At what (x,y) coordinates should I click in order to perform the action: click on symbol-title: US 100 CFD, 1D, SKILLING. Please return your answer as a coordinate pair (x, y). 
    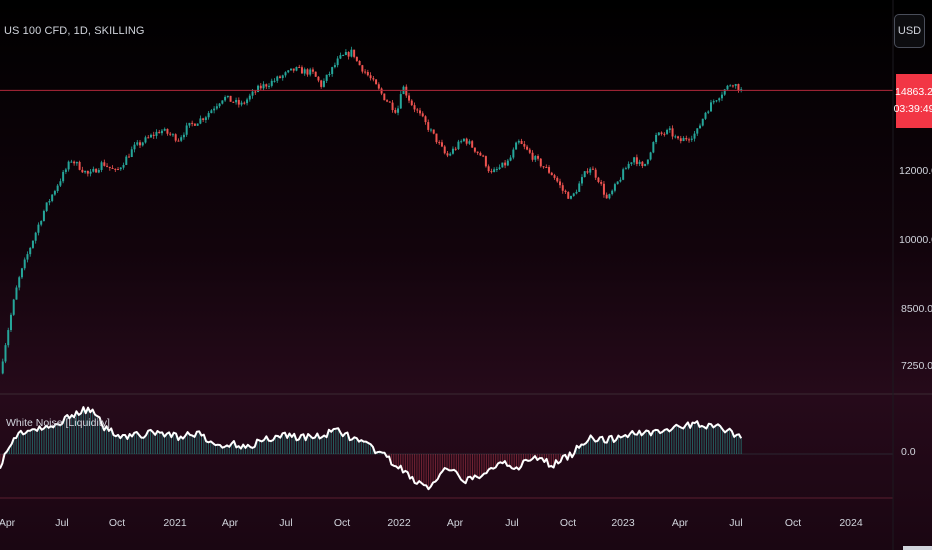
    Looking at the image, I should click on (74, 31).